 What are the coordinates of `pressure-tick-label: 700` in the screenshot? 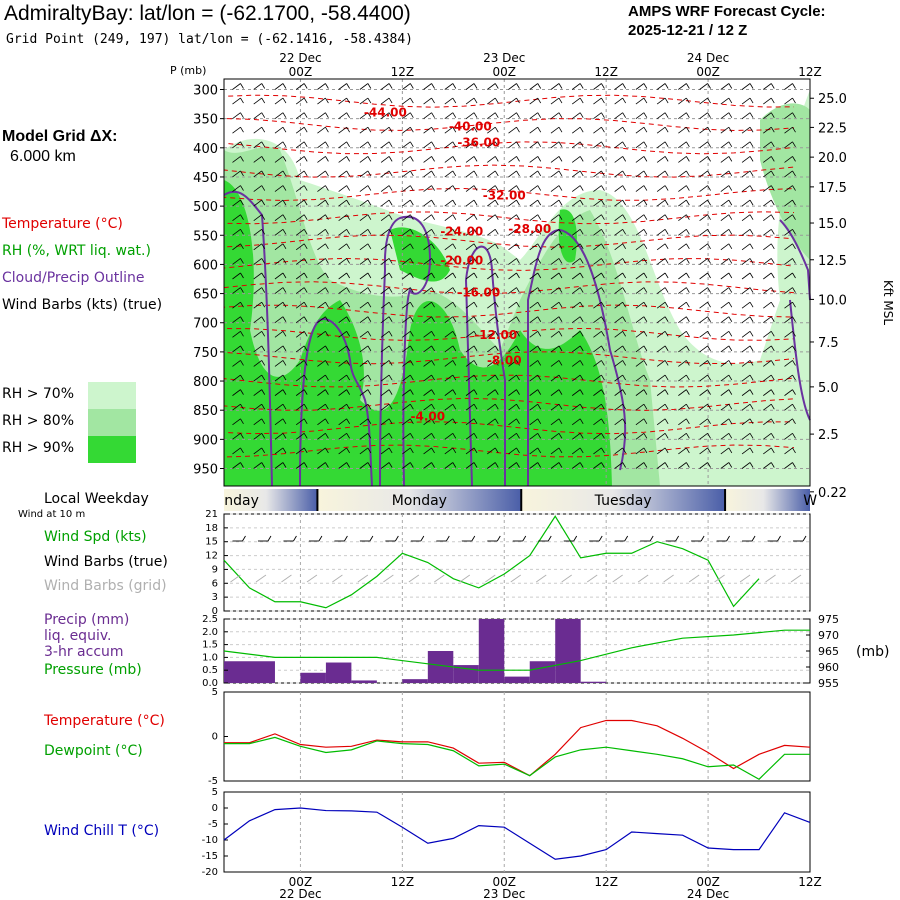 It's located at (205, 324).